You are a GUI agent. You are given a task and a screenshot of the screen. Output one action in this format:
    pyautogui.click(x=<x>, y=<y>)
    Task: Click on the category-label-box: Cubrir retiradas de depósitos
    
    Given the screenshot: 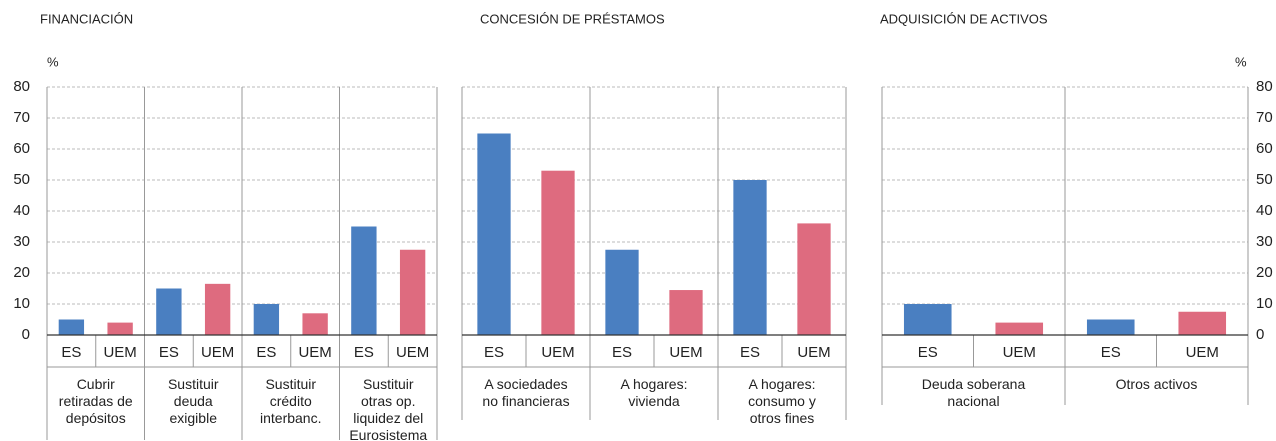 What is the action you would take?
    pyautogui.click(x=95, y=401)
    